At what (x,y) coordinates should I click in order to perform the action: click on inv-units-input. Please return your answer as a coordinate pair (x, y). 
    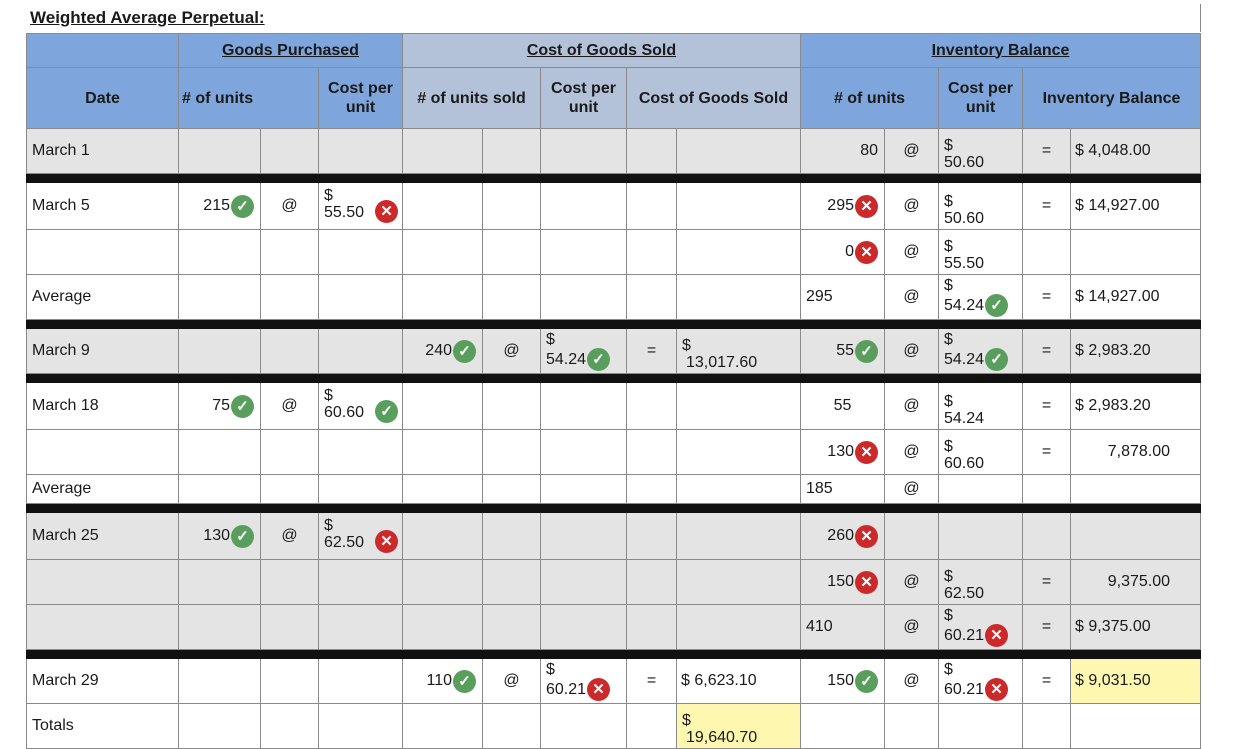
    Looking at the image, I should click on (843, 726).